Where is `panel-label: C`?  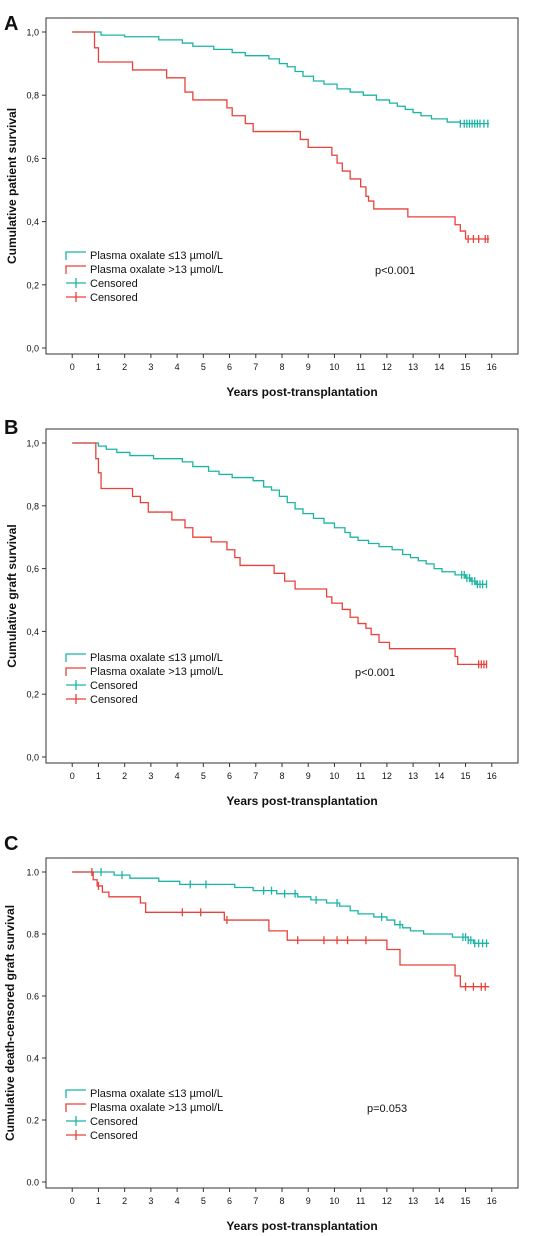
panel-label: C is located at coordinates (11, 844).